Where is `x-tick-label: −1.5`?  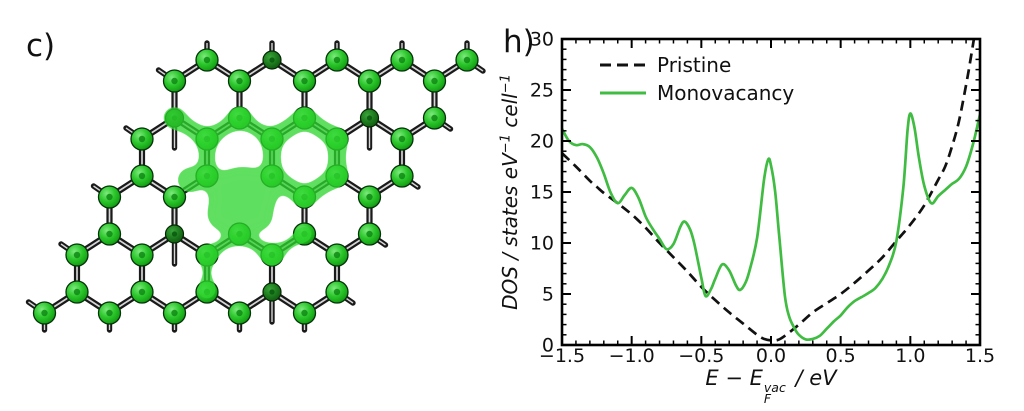
x-tick-label: −1.5 is located at coordinates (562, 356).